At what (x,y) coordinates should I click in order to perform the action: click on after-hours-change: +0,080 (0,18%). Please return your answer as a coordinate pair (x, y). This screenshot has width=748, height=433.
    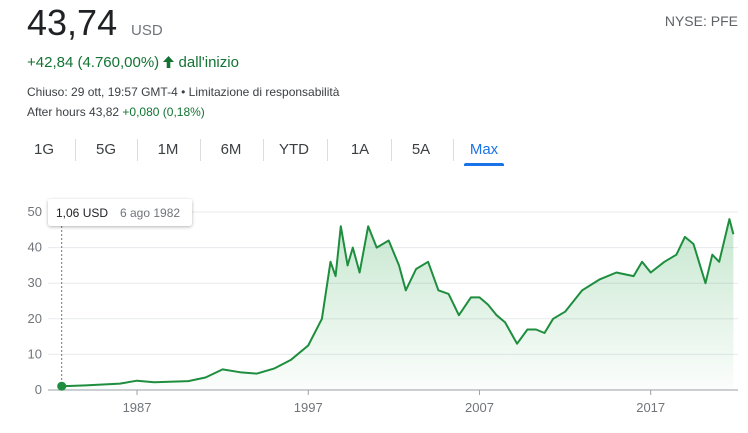
    Looking at the image, I should click on (163, 112).